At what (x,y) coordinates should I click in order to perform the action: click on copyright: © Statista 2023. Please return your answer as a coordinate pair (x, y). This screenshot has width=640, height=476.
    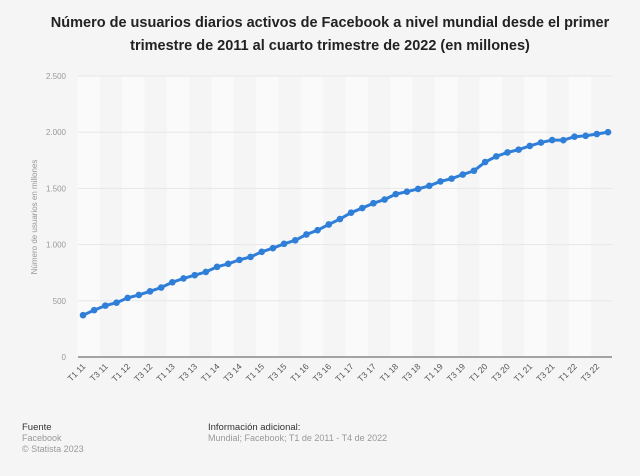
    Looking at the image, I should click on (53, 449).